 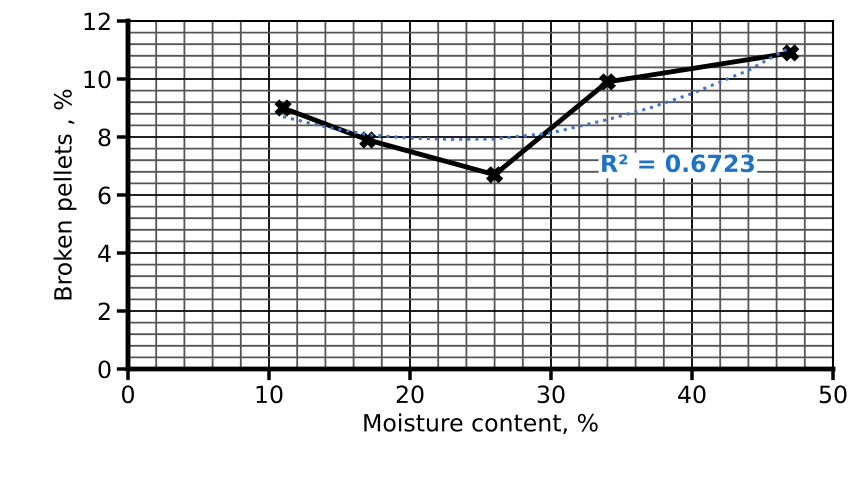 What do you see at coordinates (551, 394) in the screenshot?
I see `x-tick-label: 30` at bounding box center [551, 394].